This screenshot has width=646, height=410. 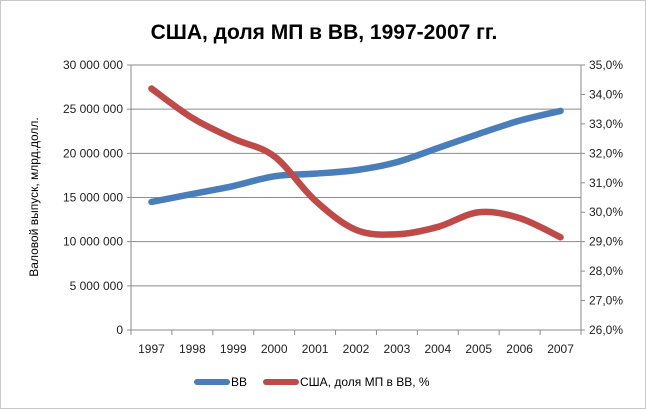 I want to click on right-tick-label: 31,0%, so click(x=606, y=183).